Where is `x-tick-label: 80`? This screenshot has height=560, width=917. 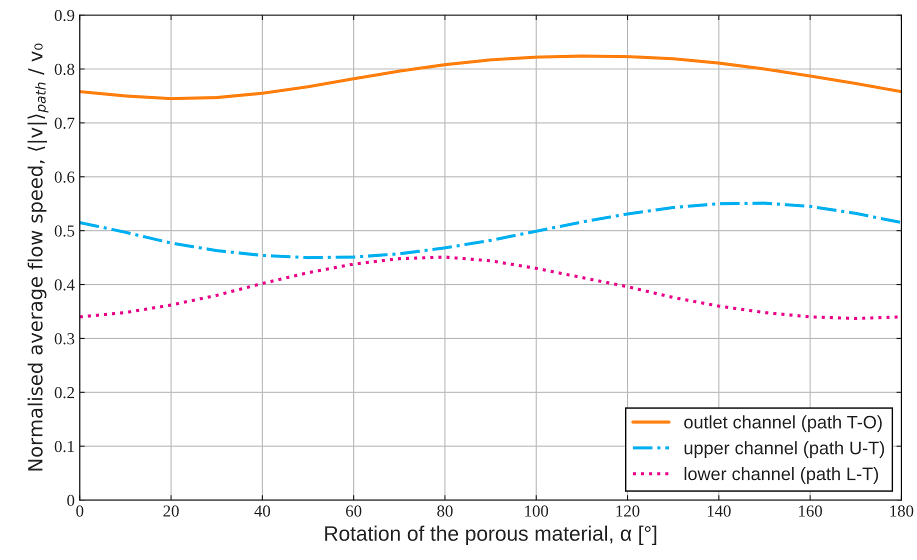 x-tick-label: 80 is located at coordinates (445, 511).